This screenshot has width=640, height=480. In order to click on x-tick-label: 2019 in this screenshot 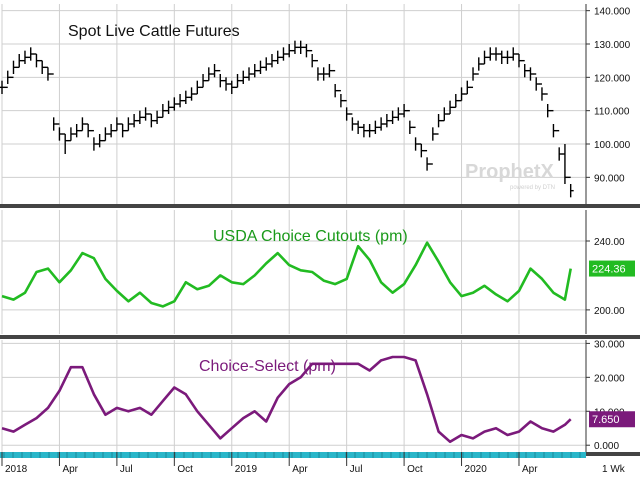, I will do `click(246, 469)`.